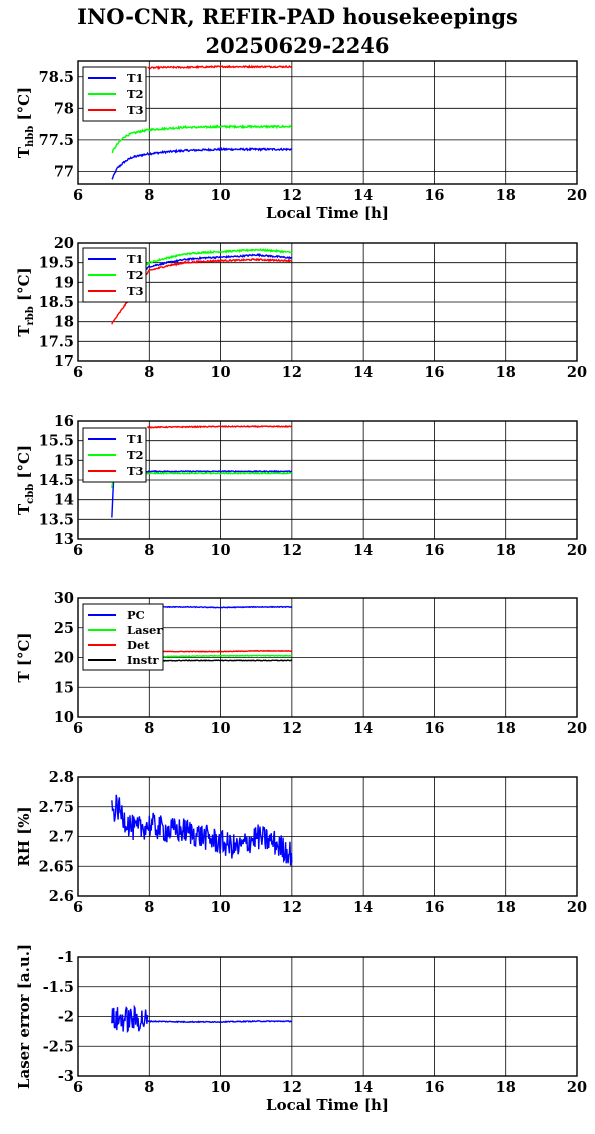  I want to click on y-tick-label: 17.5, so click(56, 341).